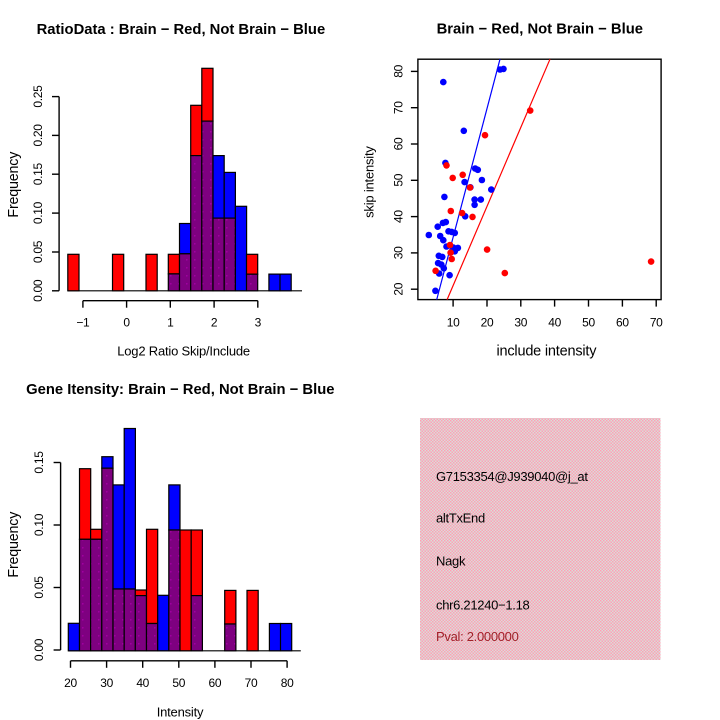 The width and height of the screenshot is (720, 720). Describe the element at coordinates (38, 96) in the screenshot. I see `svg-text: 0.25` at that location.